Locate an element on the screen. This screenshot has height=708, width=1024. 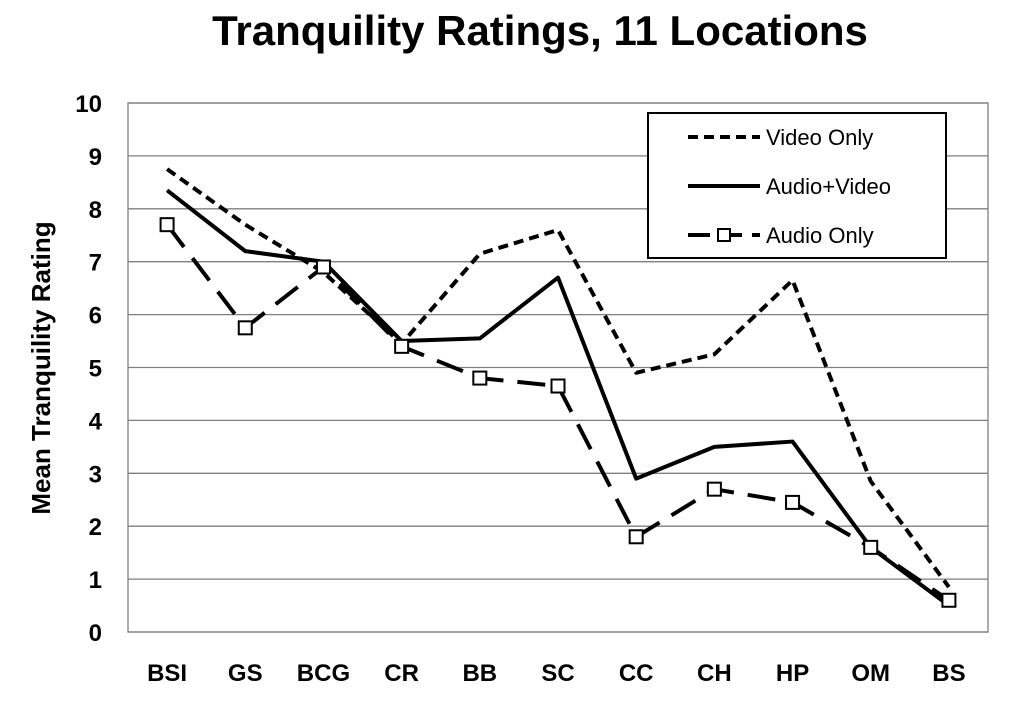
y-tick-label: 1 is located at coordinates (95, 580).